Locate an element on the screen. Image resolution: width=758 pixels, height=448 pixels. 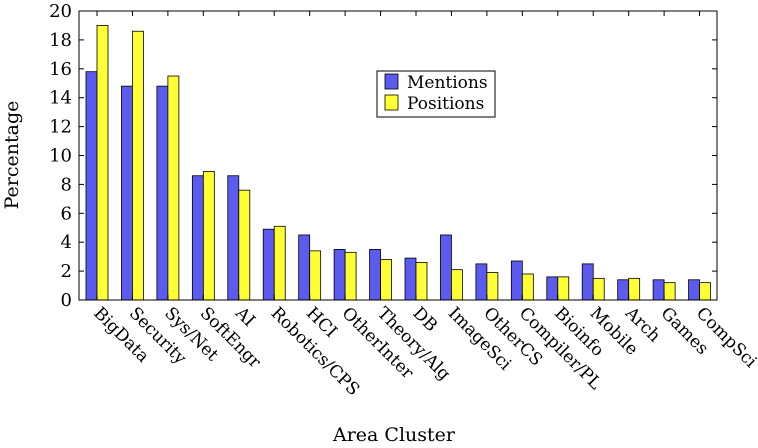
y-tick-label: 2 is located at coordinates (66, 271).